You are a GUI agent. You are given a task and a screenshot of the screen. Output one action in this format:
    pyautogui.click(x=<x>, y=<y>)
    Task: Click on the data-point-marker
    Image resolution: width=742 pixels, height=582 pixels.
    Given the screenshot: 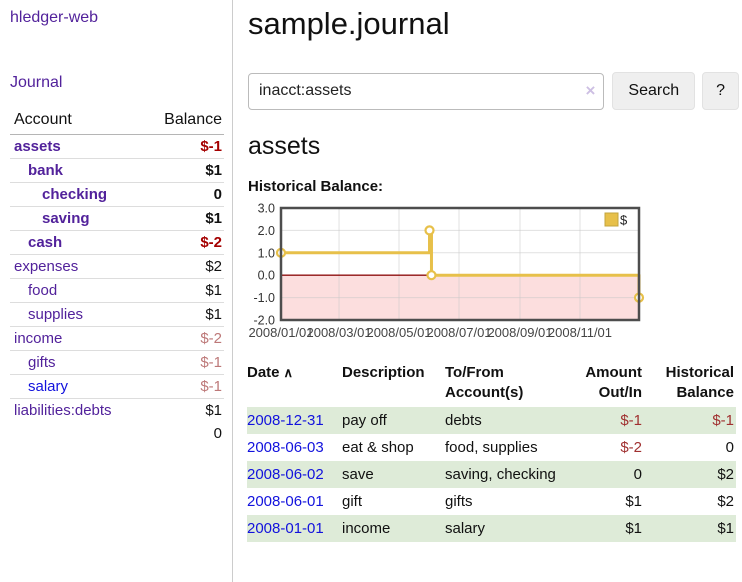 What is the action you would take?
    pyautogui.click(x=431, y=275)
    